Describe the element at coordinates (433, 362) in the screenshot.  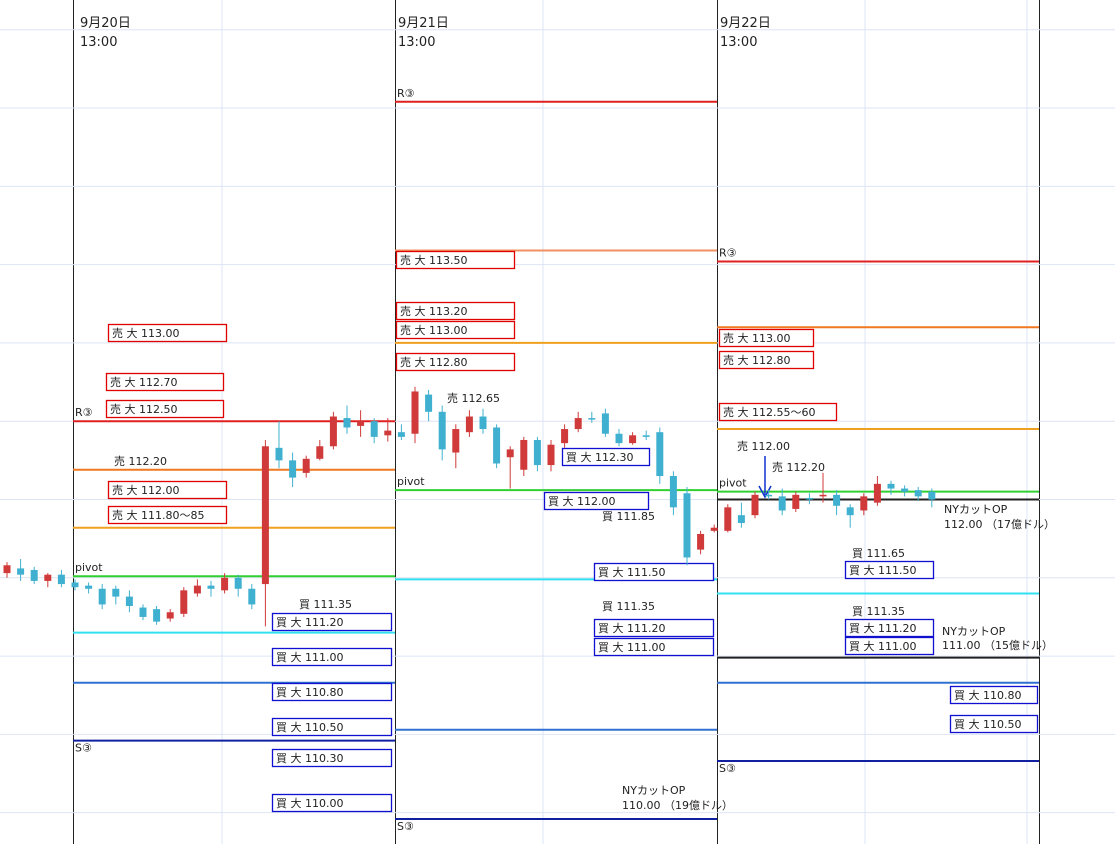
I see `annotation-text: 売 大 112.80` at that location.